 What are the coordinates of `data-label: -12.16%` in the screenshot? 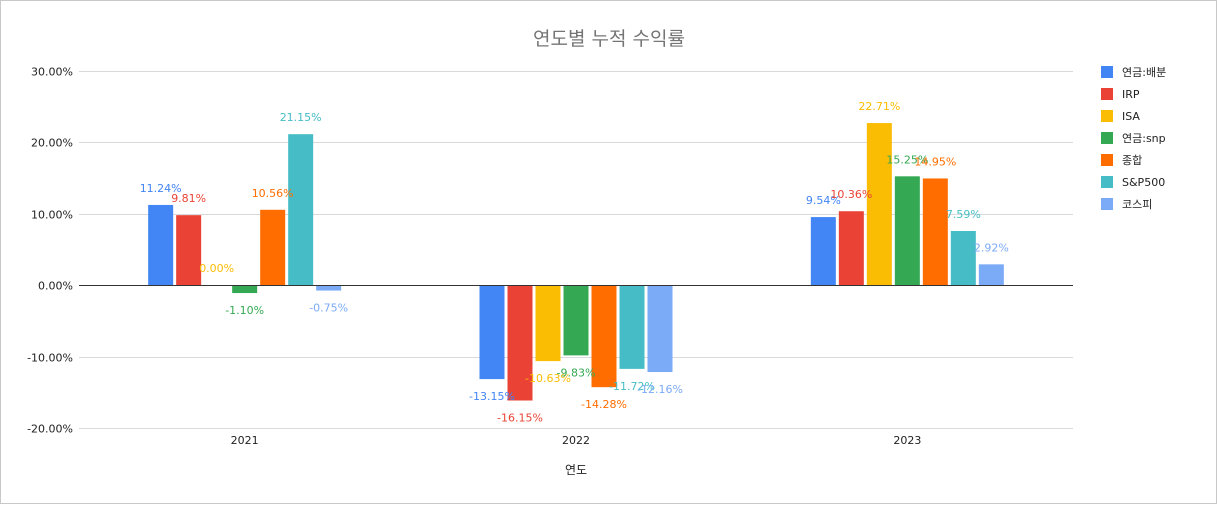 It's located at (660, 389).